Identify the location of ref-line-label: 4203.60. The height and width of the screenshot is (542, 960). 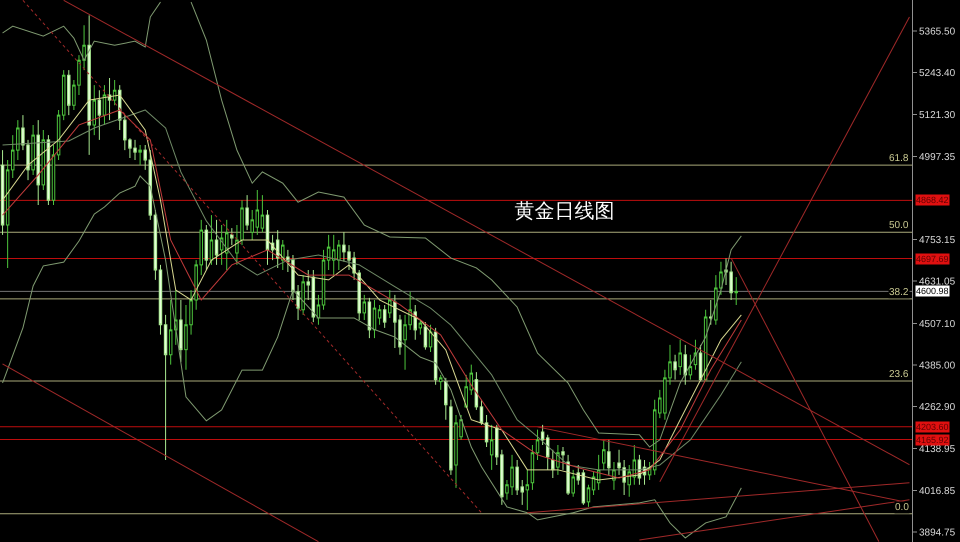
(932, 427).